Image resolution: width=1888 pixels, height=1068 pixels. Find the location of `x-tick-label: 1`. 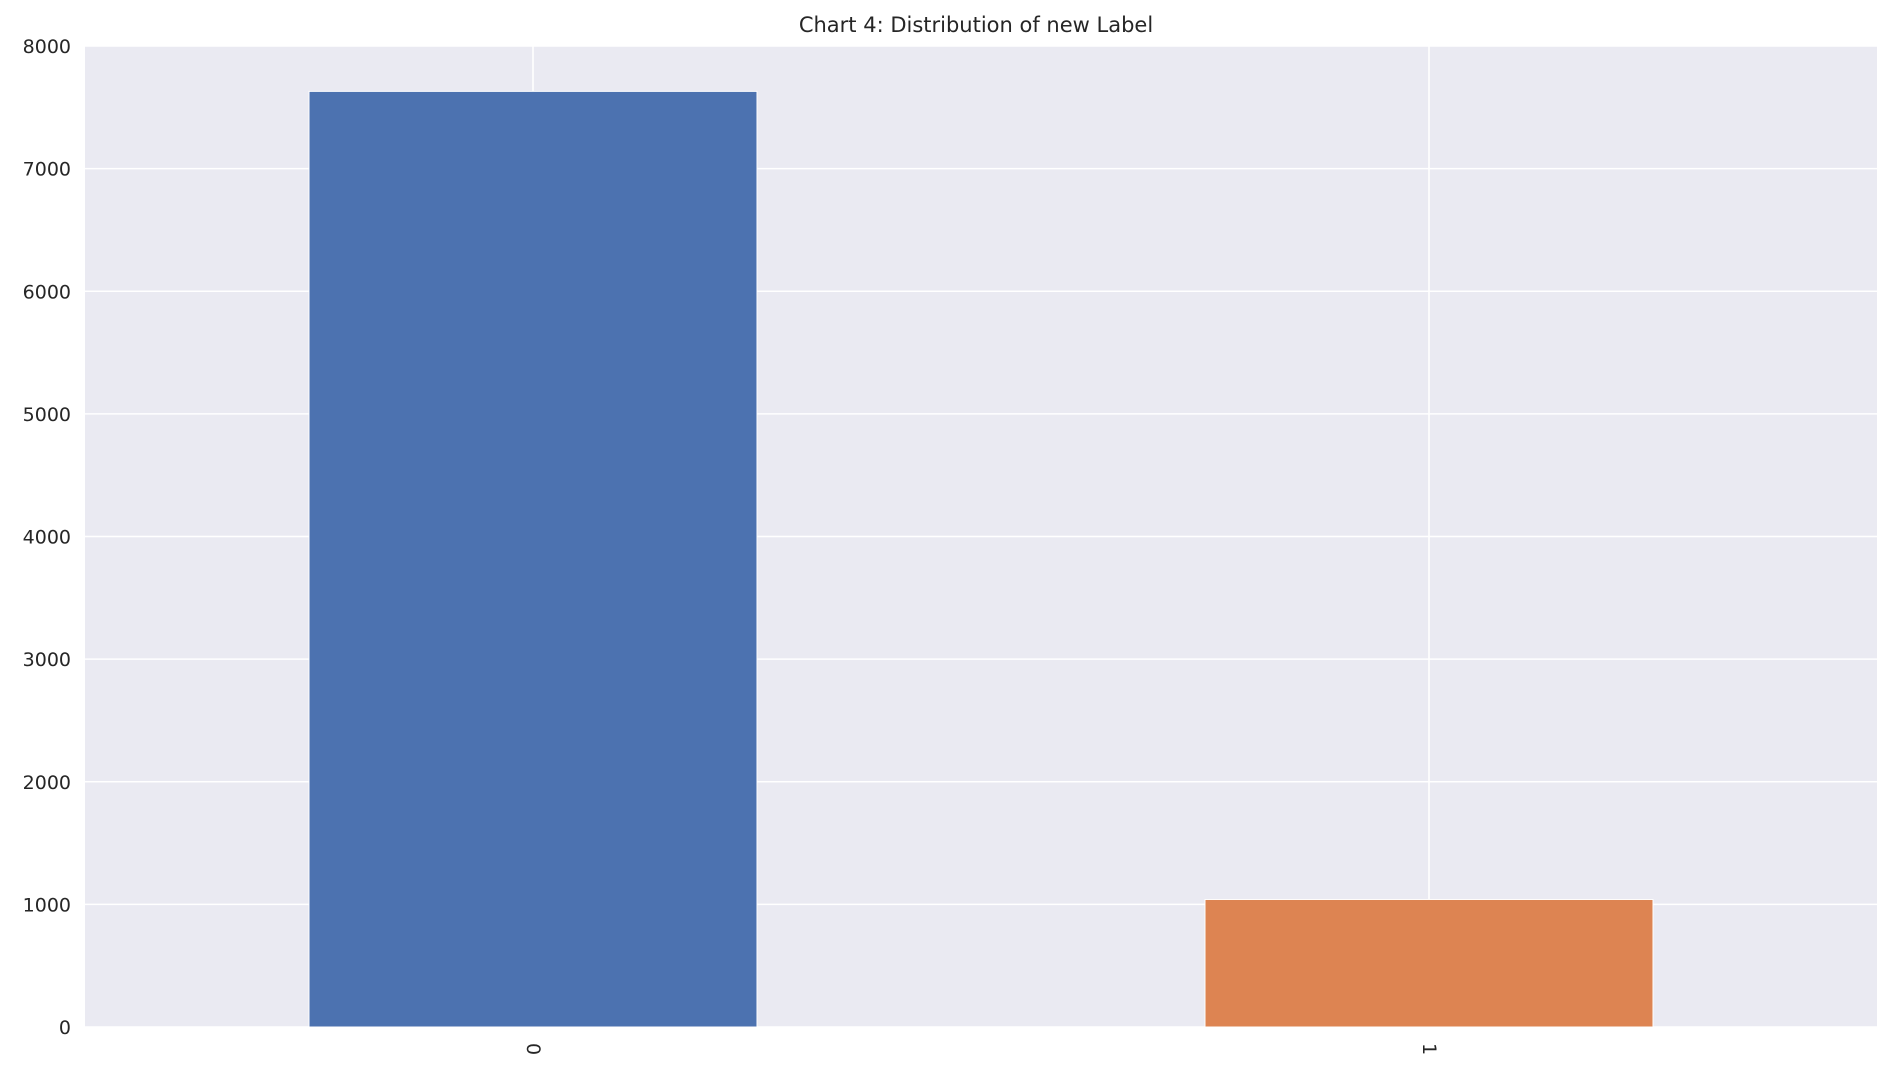

x-tick-label: 1 is located at coordinates (1429, 1049).